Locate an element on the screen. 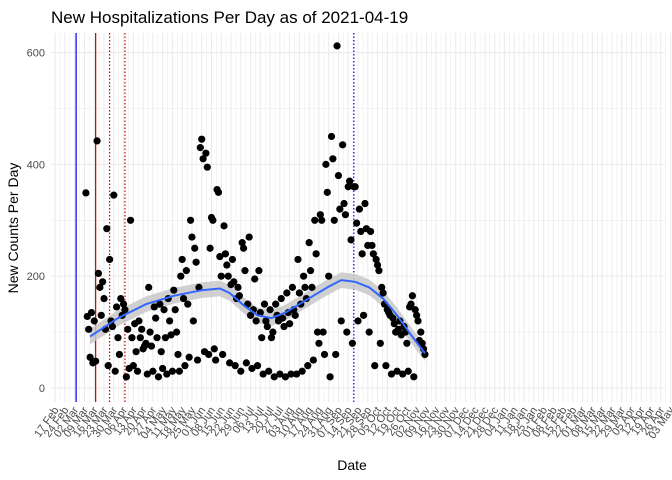 This screenshot has height=480, width=672. confidence-band is located at coordinates (257, 317).